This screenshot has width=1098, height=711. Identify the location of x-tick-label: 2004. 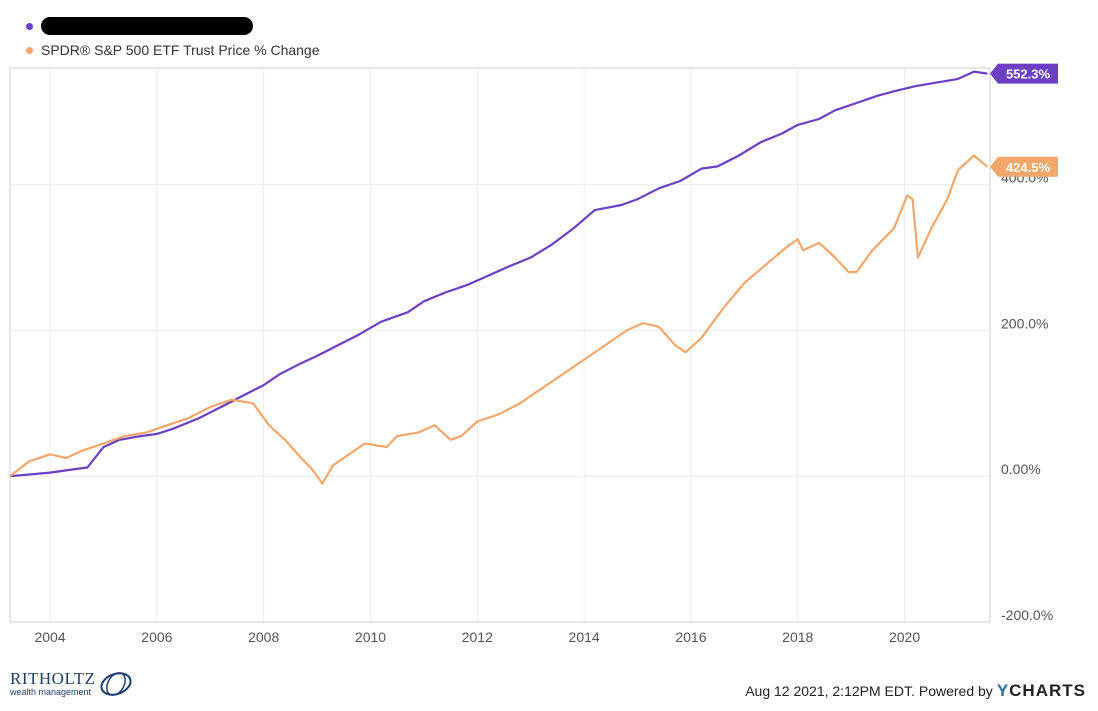
(49, 637).